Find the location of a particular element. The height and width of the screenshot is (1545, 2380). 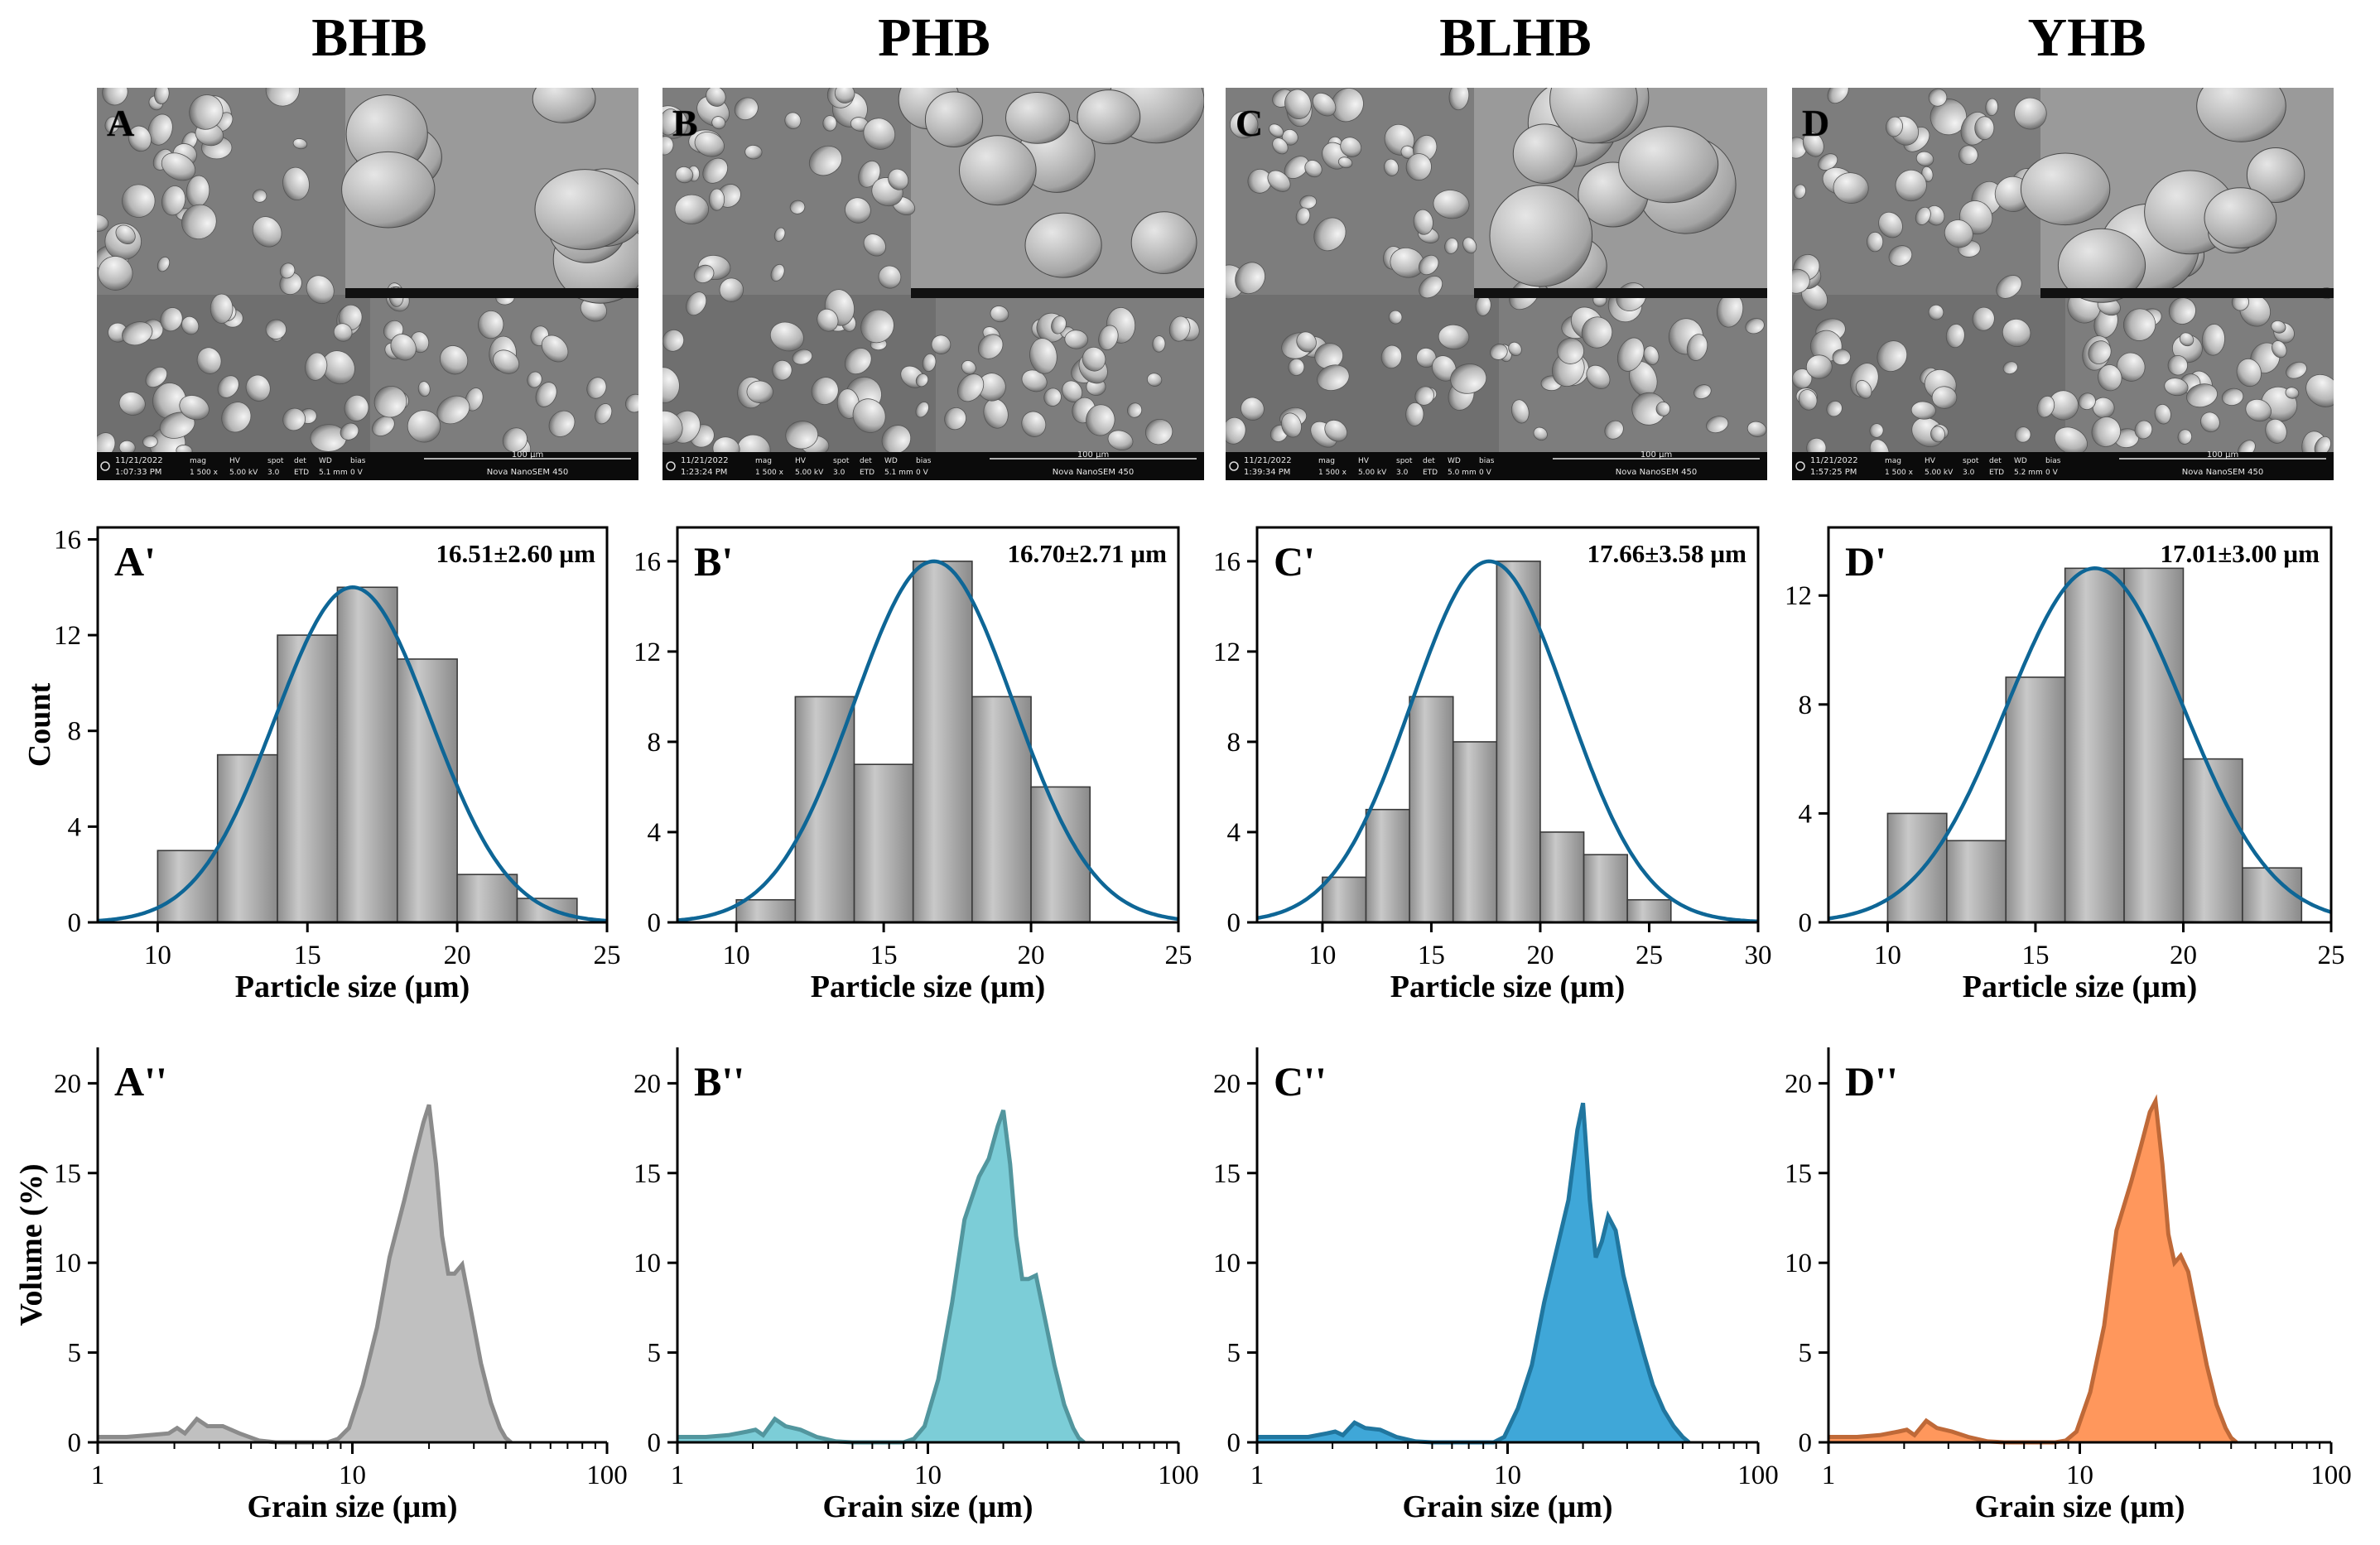

sem-databar is located at coordinates (2063, 466).